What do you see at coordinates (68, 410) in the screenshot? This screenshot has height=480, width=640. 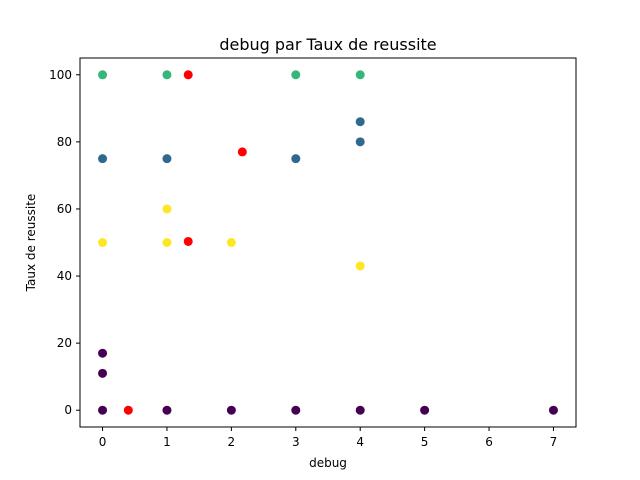 I see `y-tick-label: 0` at bounding box center [68, 410].